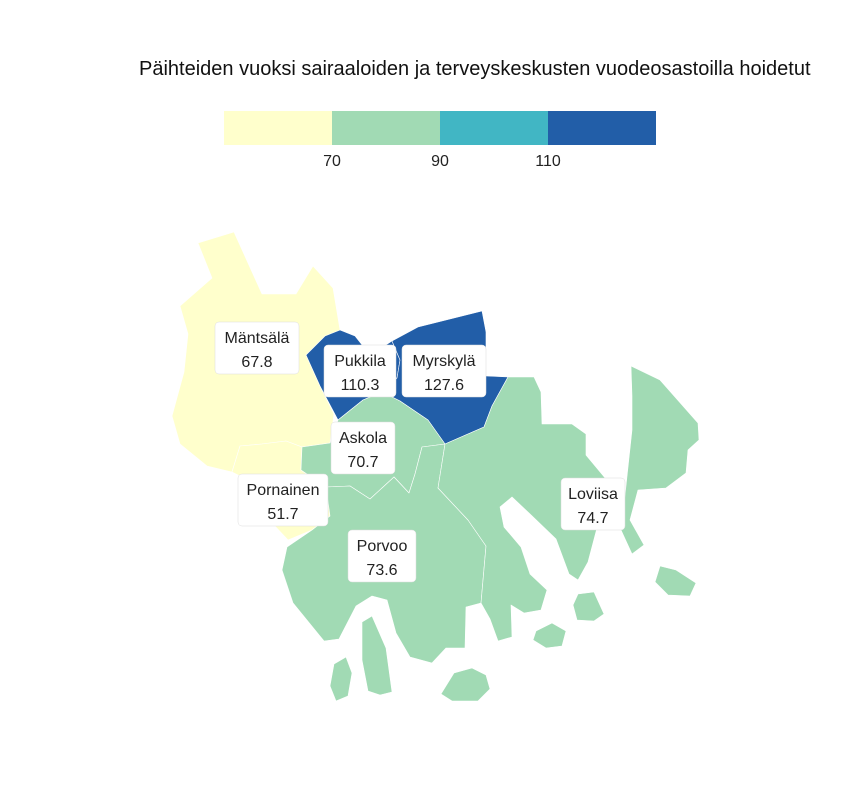 The image size is (864, 792). Describe the element at coordinates (257, 338) in the screenshot. I see `label-mantsala-name: Mäntsälä` at that location.